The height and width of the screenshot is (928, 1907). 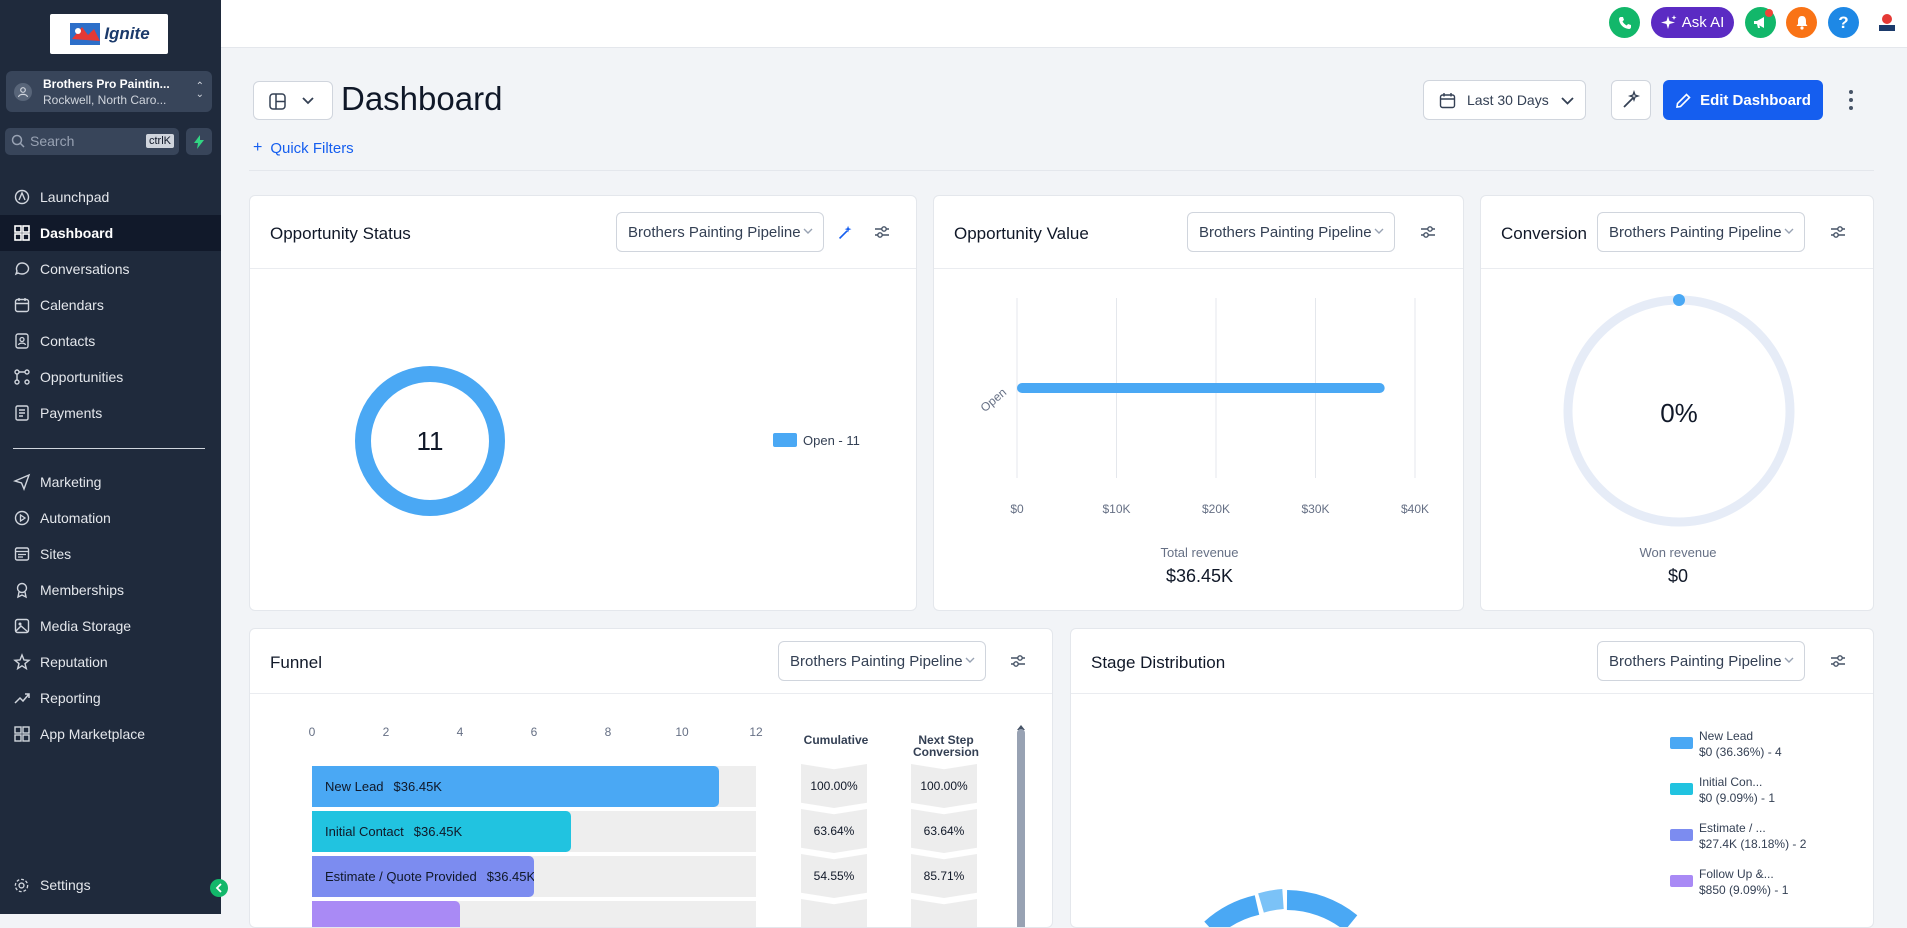 What do you see at coordinates (515, 786) in the screenshot?
I see `funnel-bar: New Lead $36.45K` at bounding box center [515, 786].